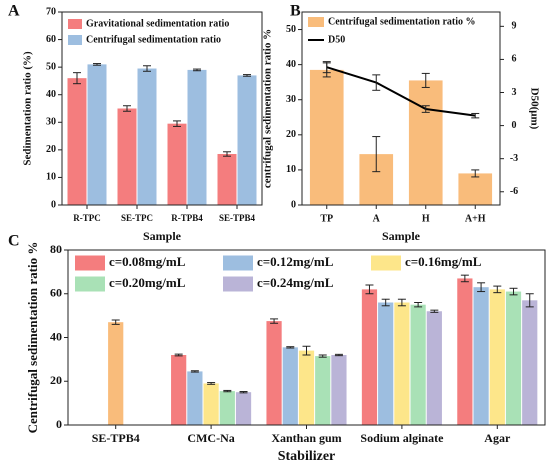 The height and width of the screenshot is (468, 550). What do you see at coordinates (475, 218) in the screenshot?
I see `x-tick-label: A+H` at bounding box center [475, 218].